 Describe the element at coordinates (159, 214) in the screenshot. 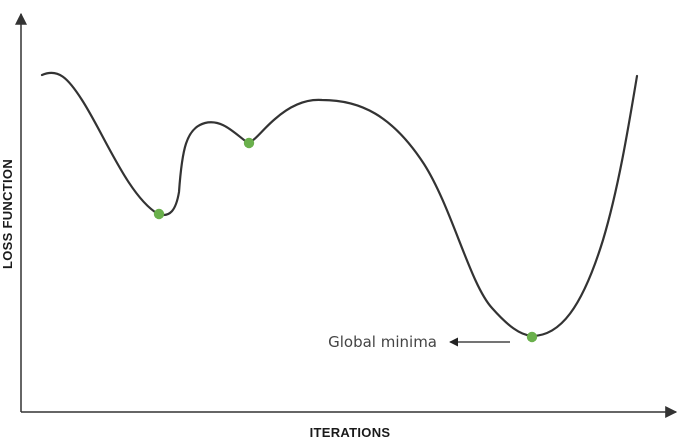

I see `local-minimum-point` at that location.